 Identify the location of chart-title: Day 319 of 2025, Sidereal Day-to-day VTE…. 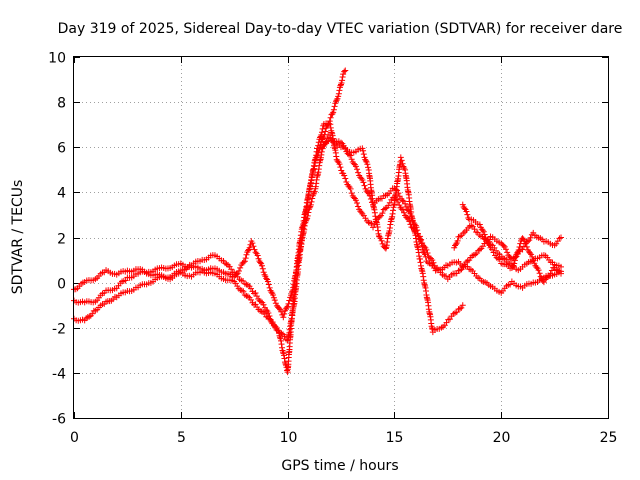
(340, 29).